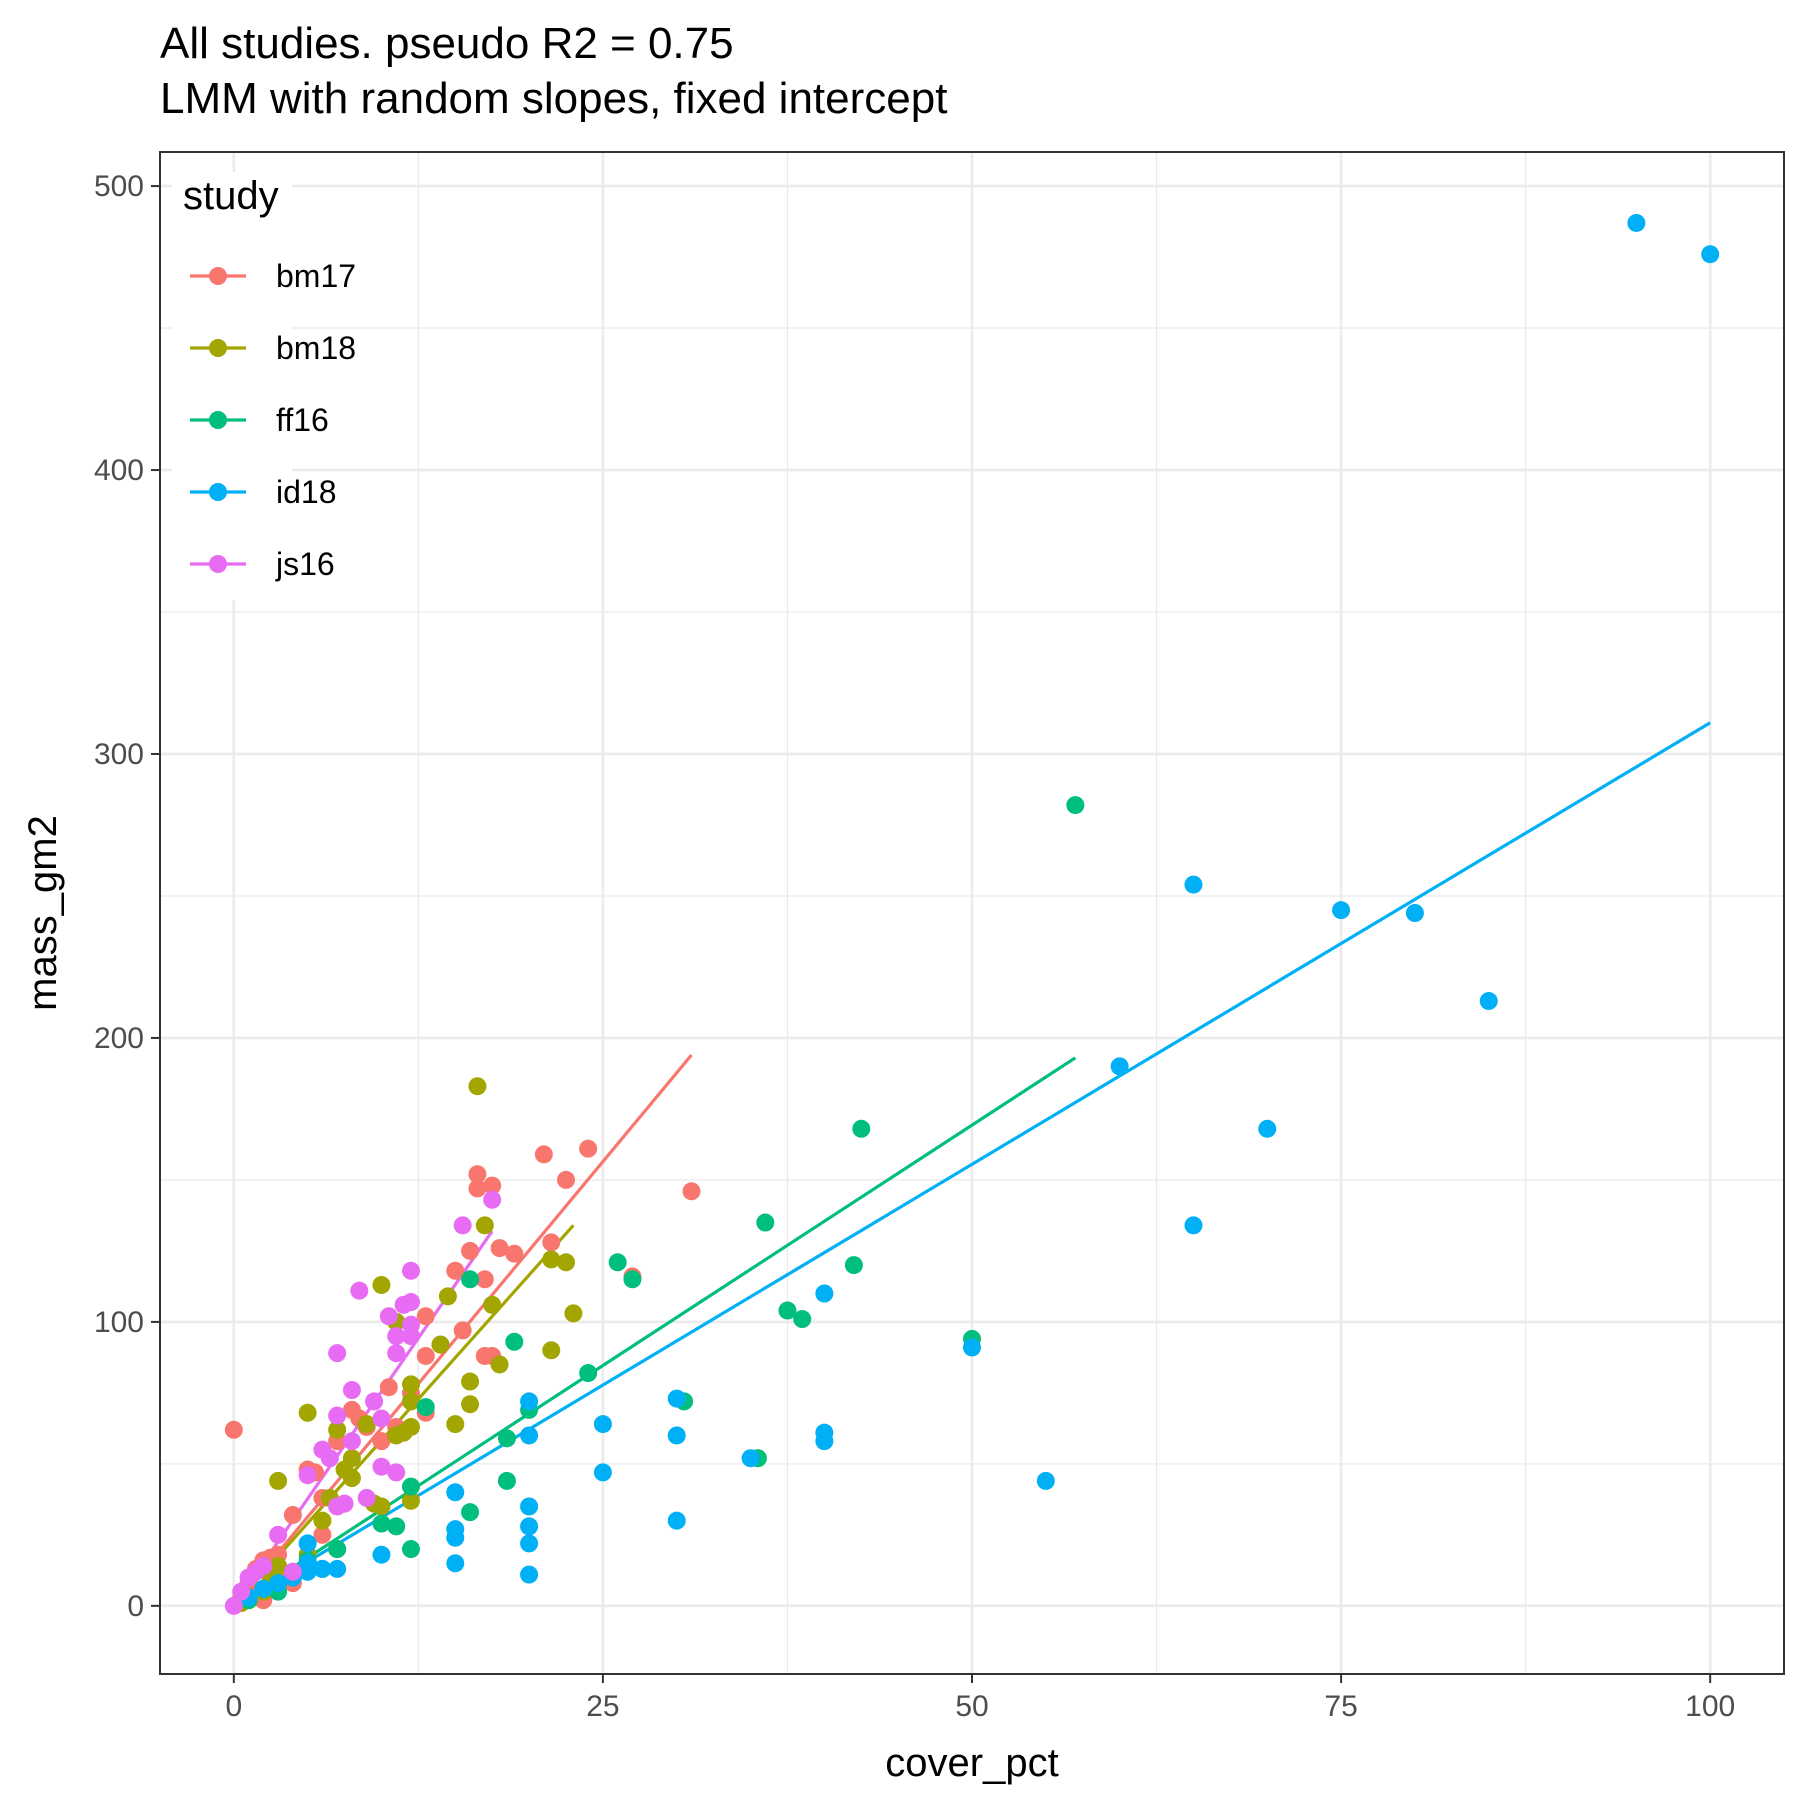 This screenshot has height=1805, width=1800. I want to click on fit-line-bm18, so click(403, 1415).